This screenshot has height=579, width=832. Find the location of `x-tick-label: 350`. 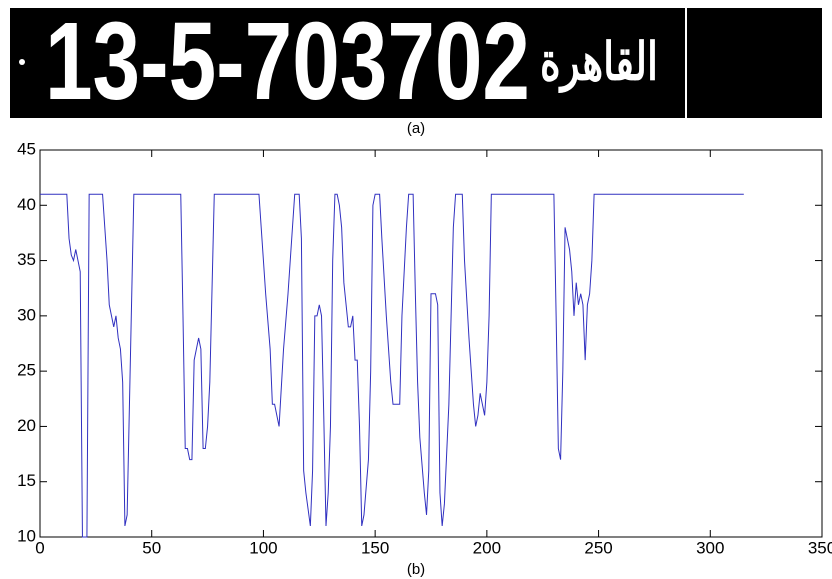

x-tick-label: 350 is located at coordinates (820, 547).